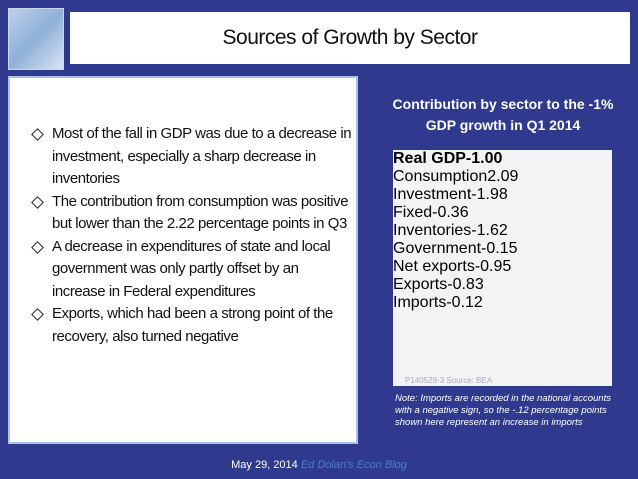 Image resolution: width=638 pixels, height=479 pixels. I want to click on title-bar: Sources of Growth by Sector, so click(350, 38).